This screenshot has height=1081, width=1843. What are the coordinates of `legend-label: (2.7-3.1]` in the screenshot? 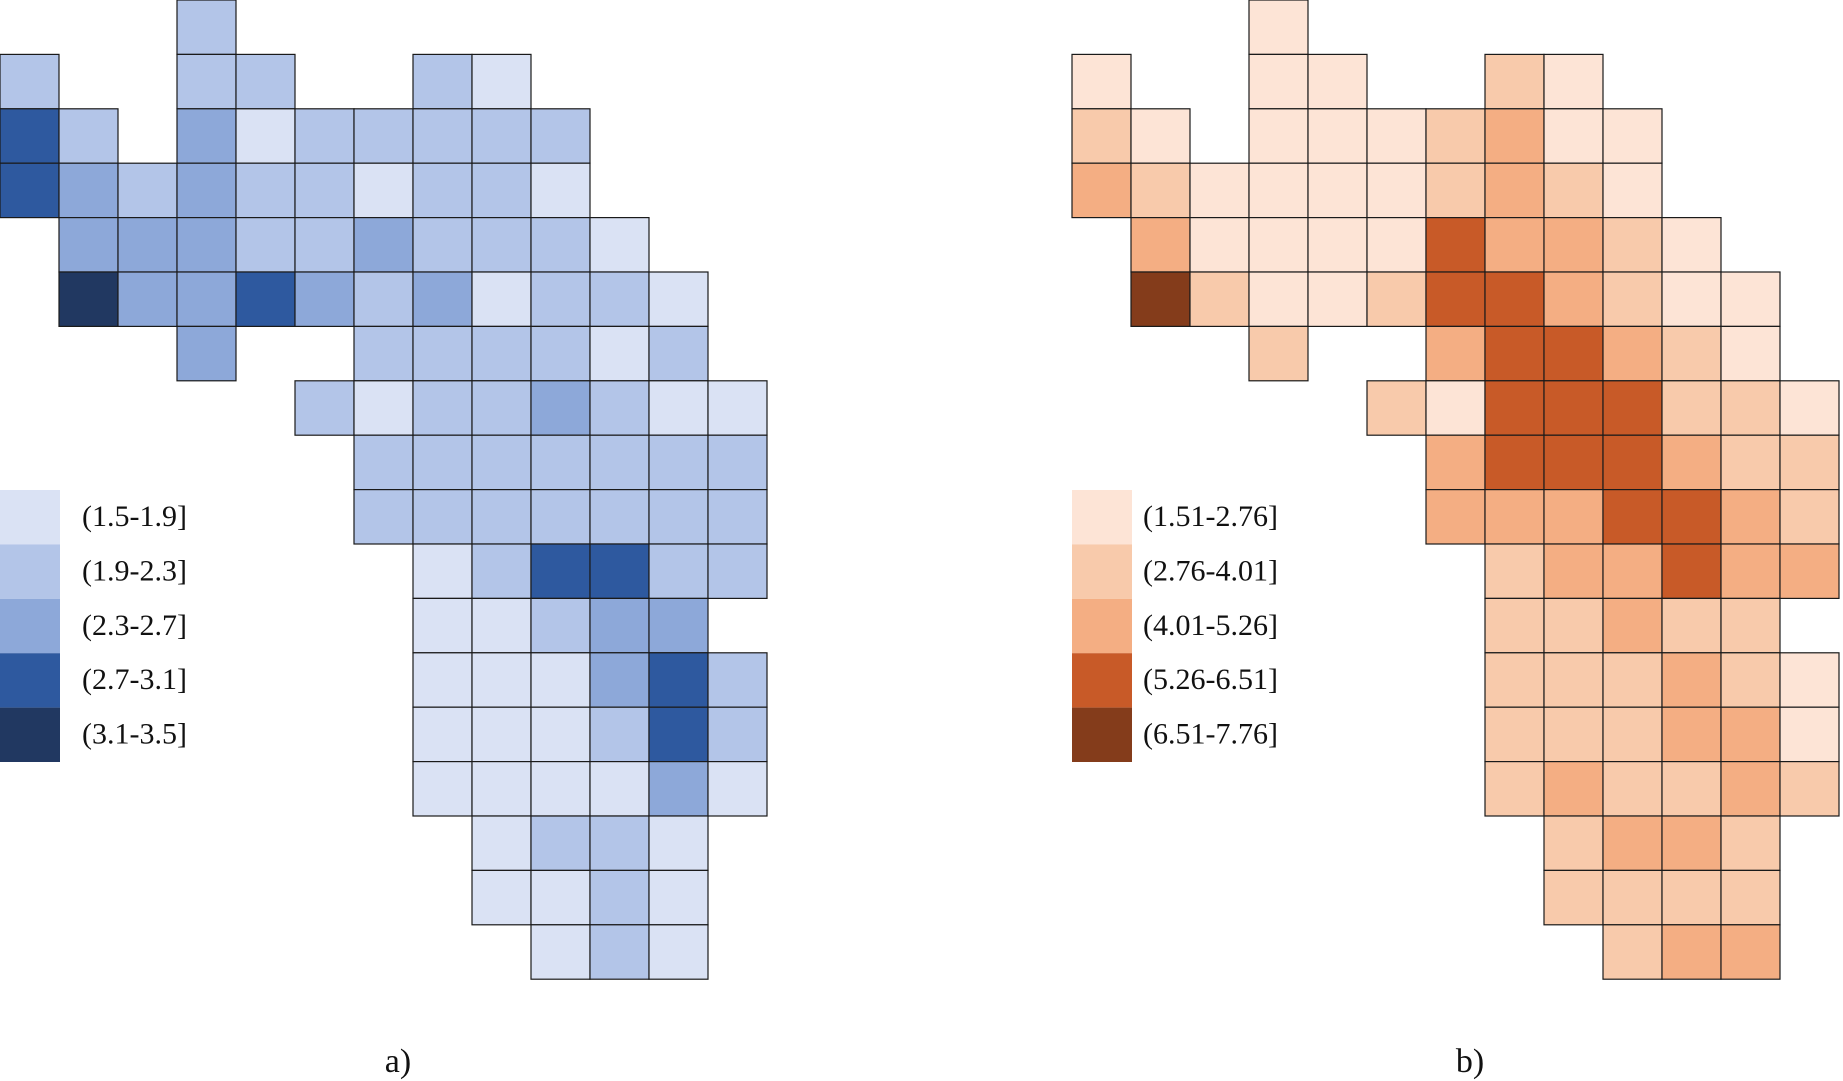 It's located at (134, 679).